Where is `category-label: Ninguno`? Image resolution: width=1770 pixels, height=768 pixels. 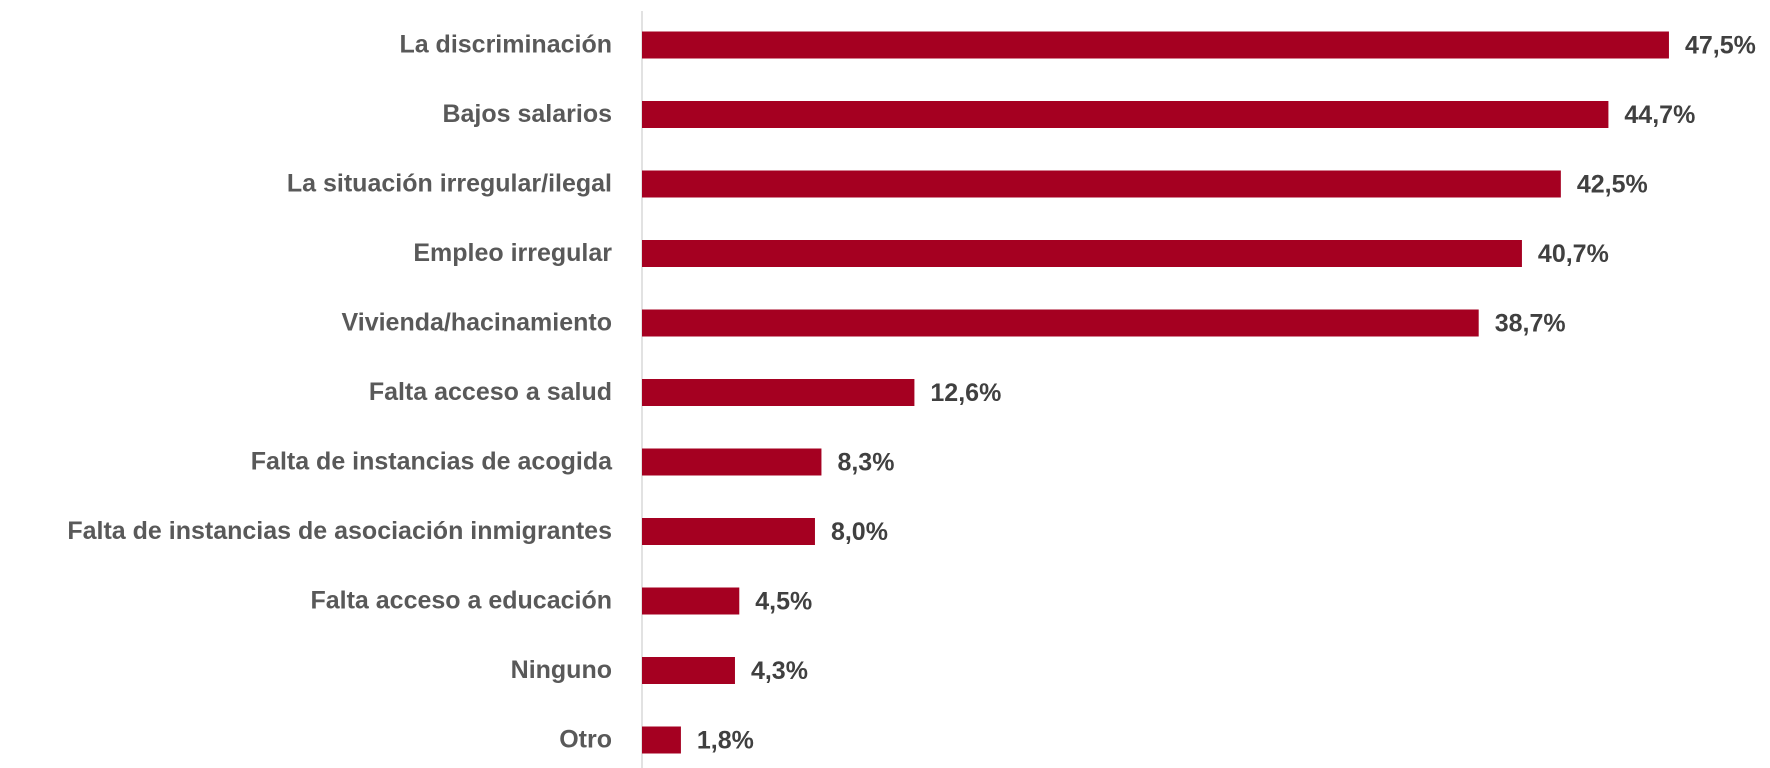 category-label: Ninguno is located at coordinates (561, 670).